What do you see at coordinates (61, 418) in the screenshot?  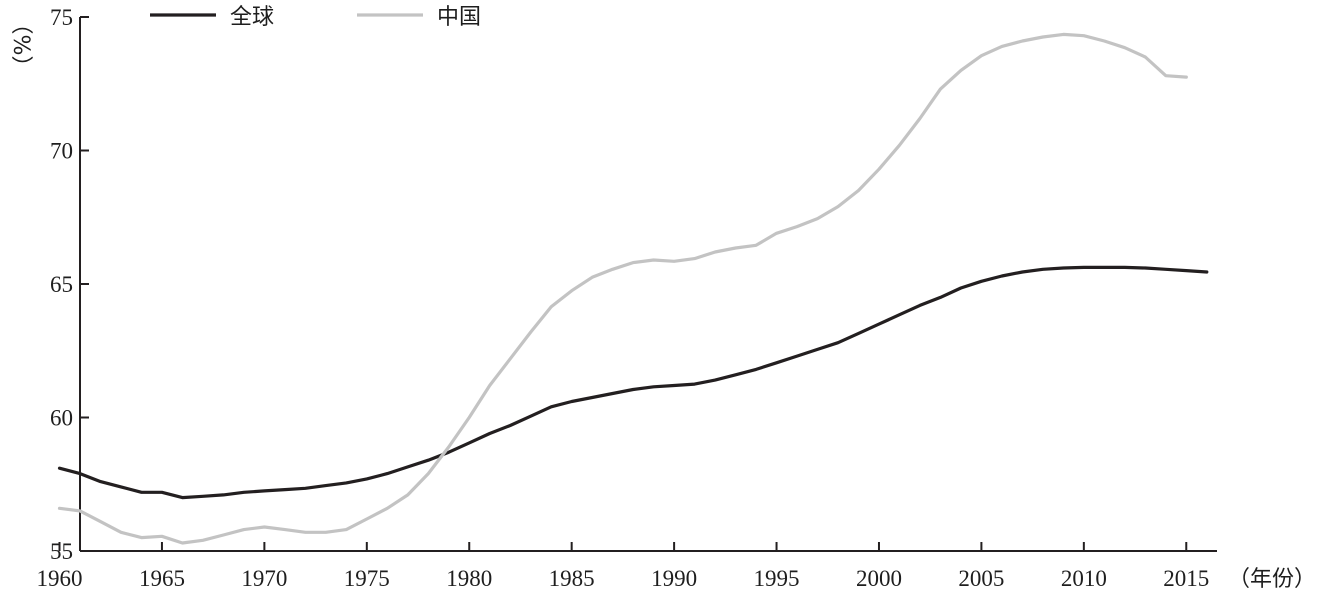 I see `y-tick-label: 60` at bounding box center [61, 418].